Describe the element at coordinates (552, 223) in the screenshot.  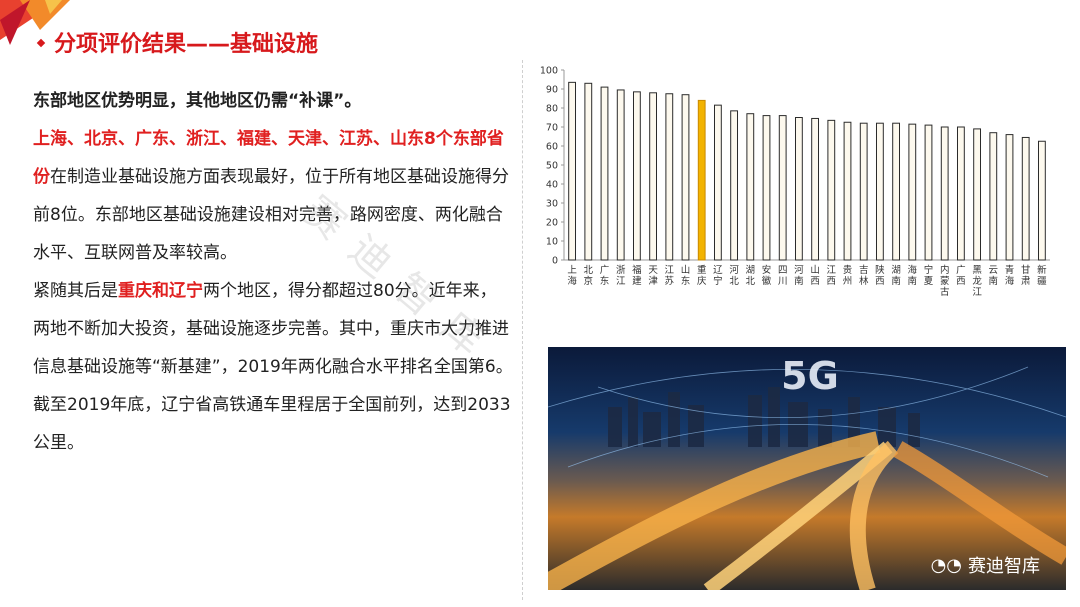
I see `y-tick-label: 20` at that location.